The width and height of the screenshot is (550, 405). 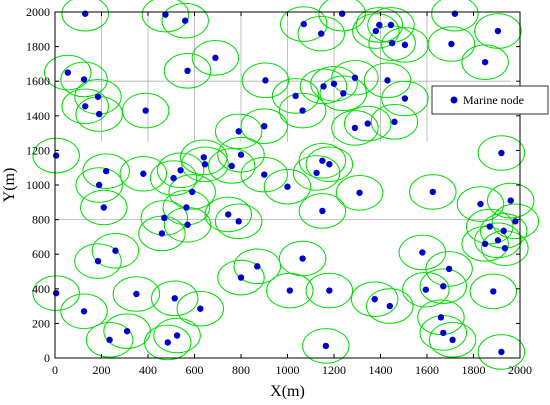 I want to click on y-tick-label: 1600, so click(x=38, y=81).